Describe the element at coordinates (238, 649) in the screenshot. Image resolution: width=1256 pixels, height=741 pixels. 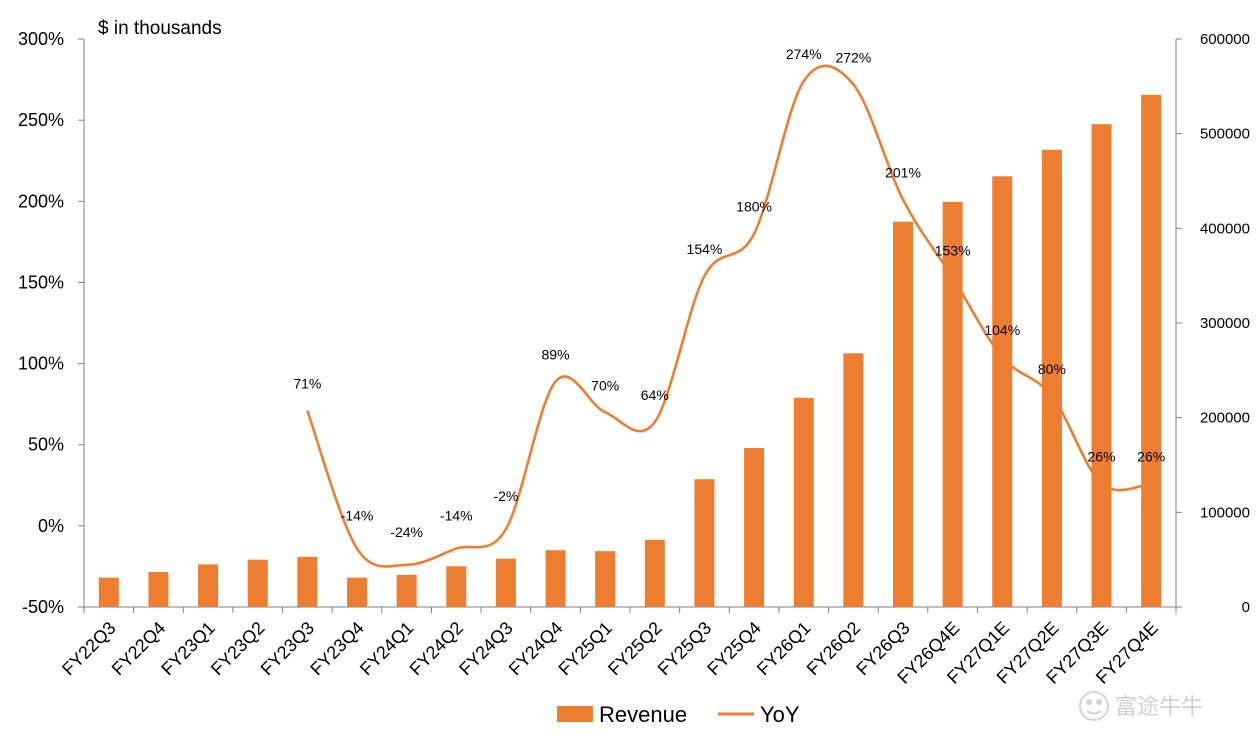
I see `category-label: FY23Q2` at that location.